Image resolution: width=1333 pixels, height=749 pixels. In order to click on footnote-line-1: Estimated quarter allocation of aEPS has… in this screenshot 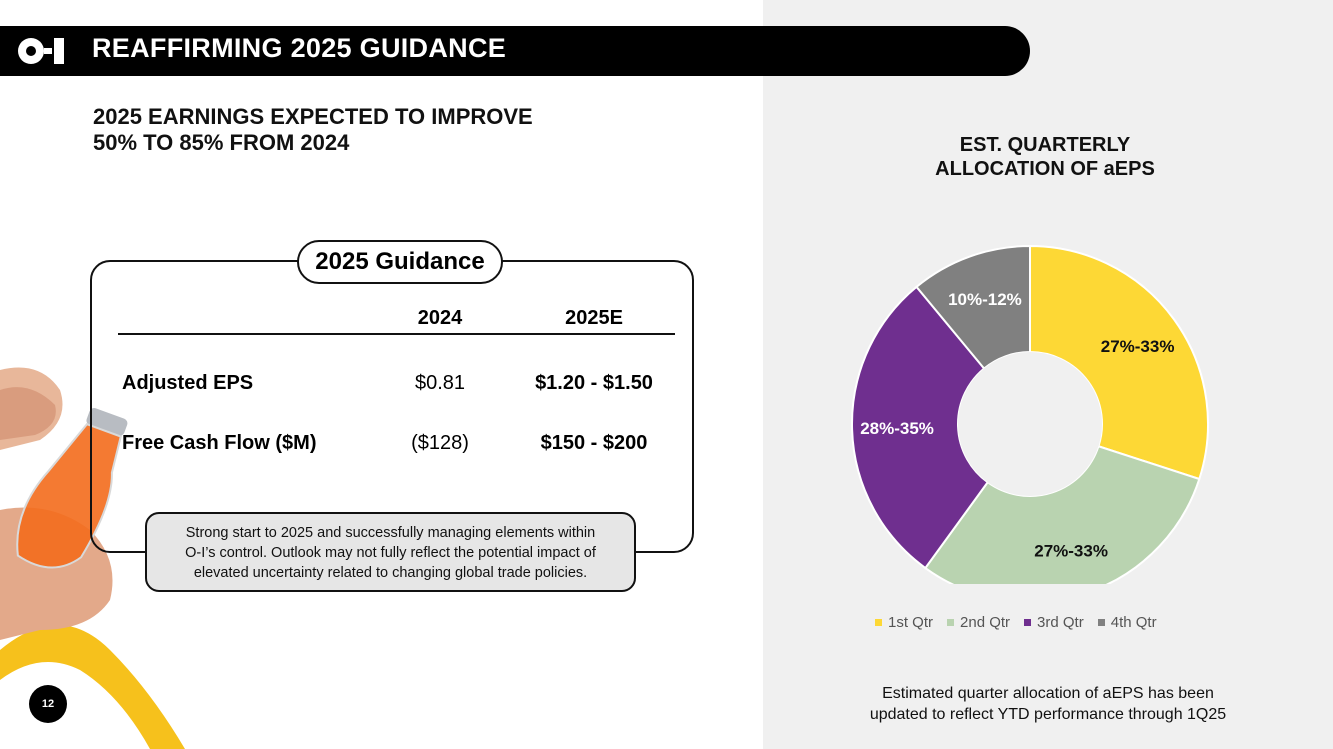, I will do `click(1048, 693)`.